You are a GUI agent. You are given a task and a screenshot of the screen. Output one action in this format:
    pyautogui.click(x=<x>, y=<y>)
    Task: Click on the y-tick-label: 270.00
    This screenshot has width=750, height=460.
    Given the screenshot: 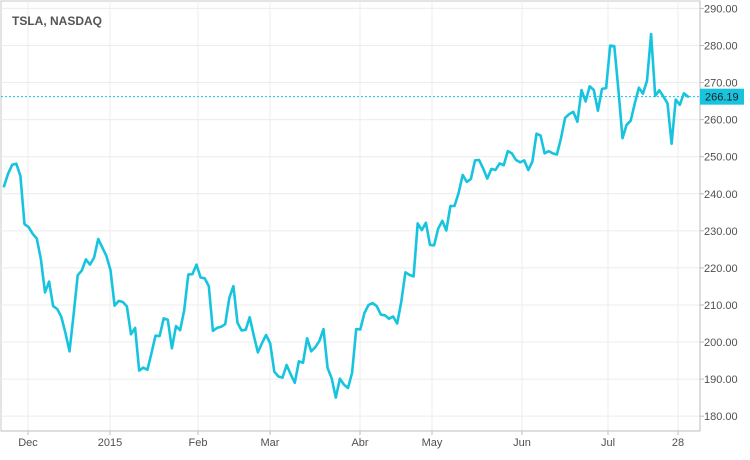 What is the action you would take?
    pyautogui.click(x=721, y=84)
    